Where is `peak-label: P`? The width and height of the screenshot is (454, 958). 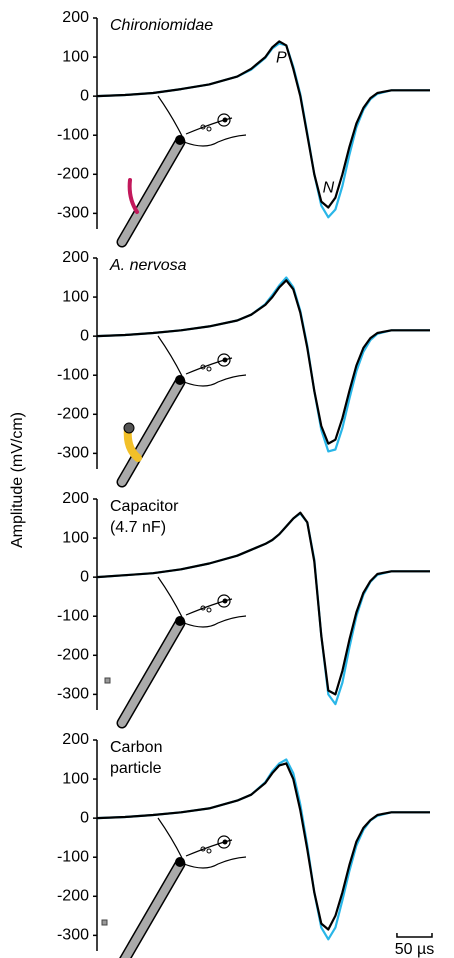
peak-label: P is located at coordinates (281, 58).